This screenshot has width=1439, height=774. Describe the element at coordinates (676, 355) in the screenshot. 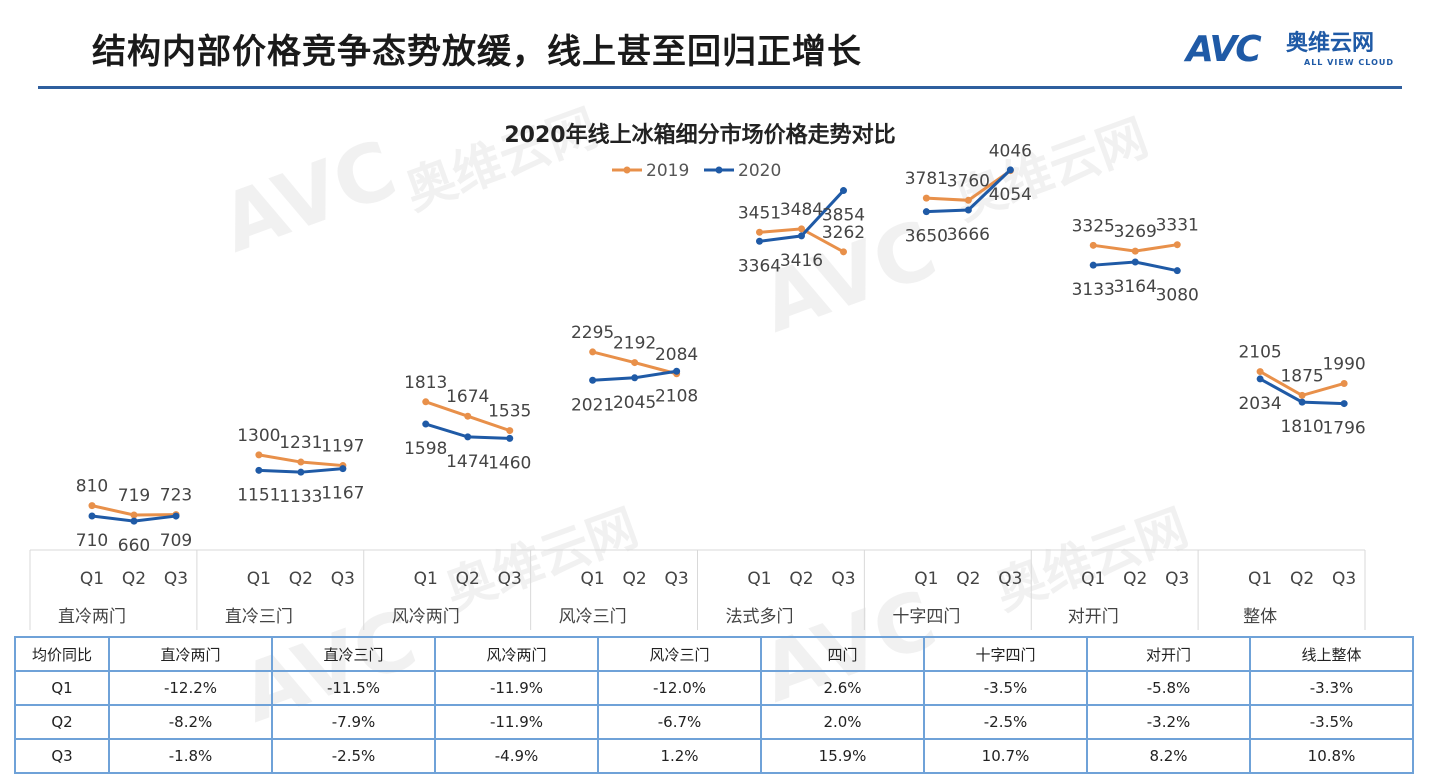

I see `data-label-2019: 2084` at that location.